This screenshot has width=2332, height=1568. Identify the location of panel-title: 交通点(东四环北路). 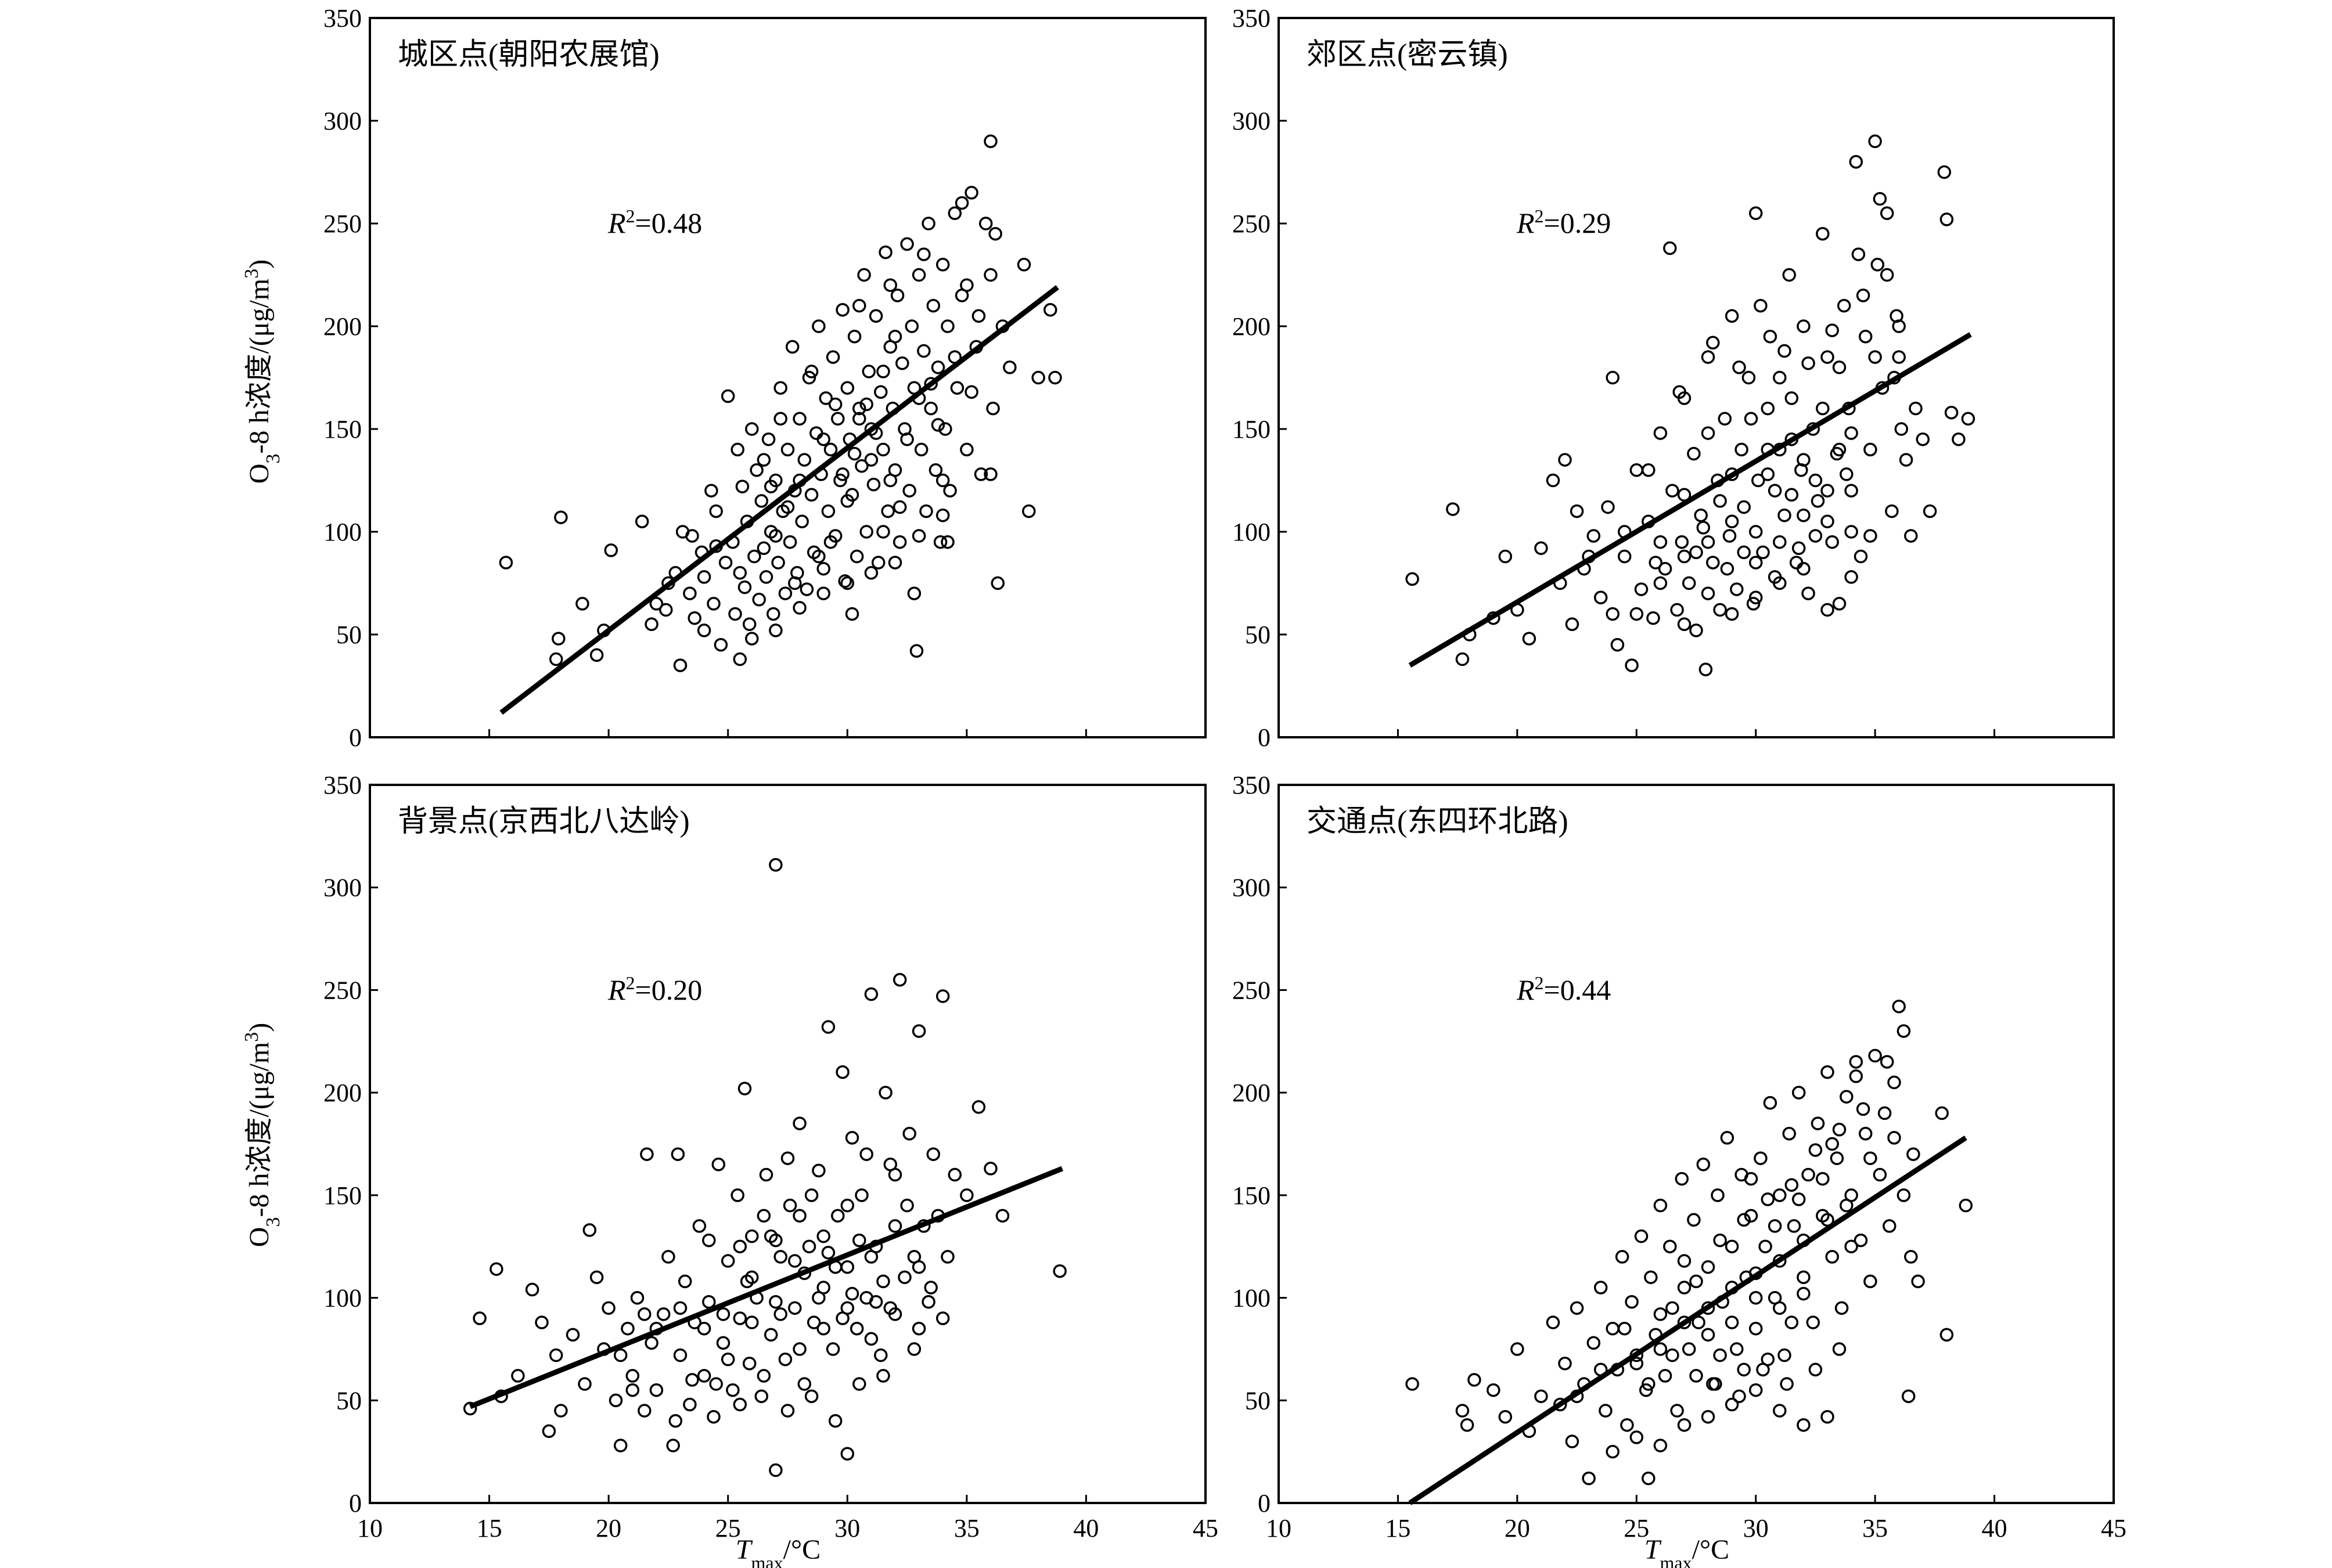
(1438, 822).